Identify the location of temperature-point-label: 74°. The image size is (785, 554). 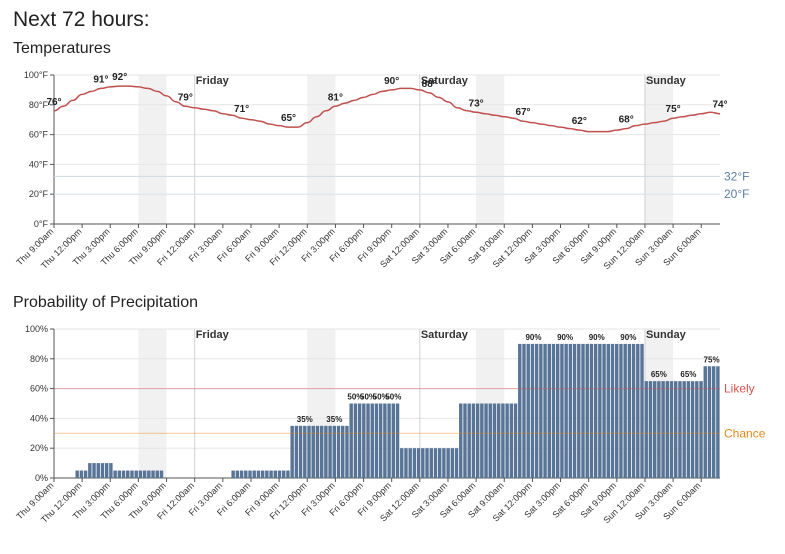
(719, 105).